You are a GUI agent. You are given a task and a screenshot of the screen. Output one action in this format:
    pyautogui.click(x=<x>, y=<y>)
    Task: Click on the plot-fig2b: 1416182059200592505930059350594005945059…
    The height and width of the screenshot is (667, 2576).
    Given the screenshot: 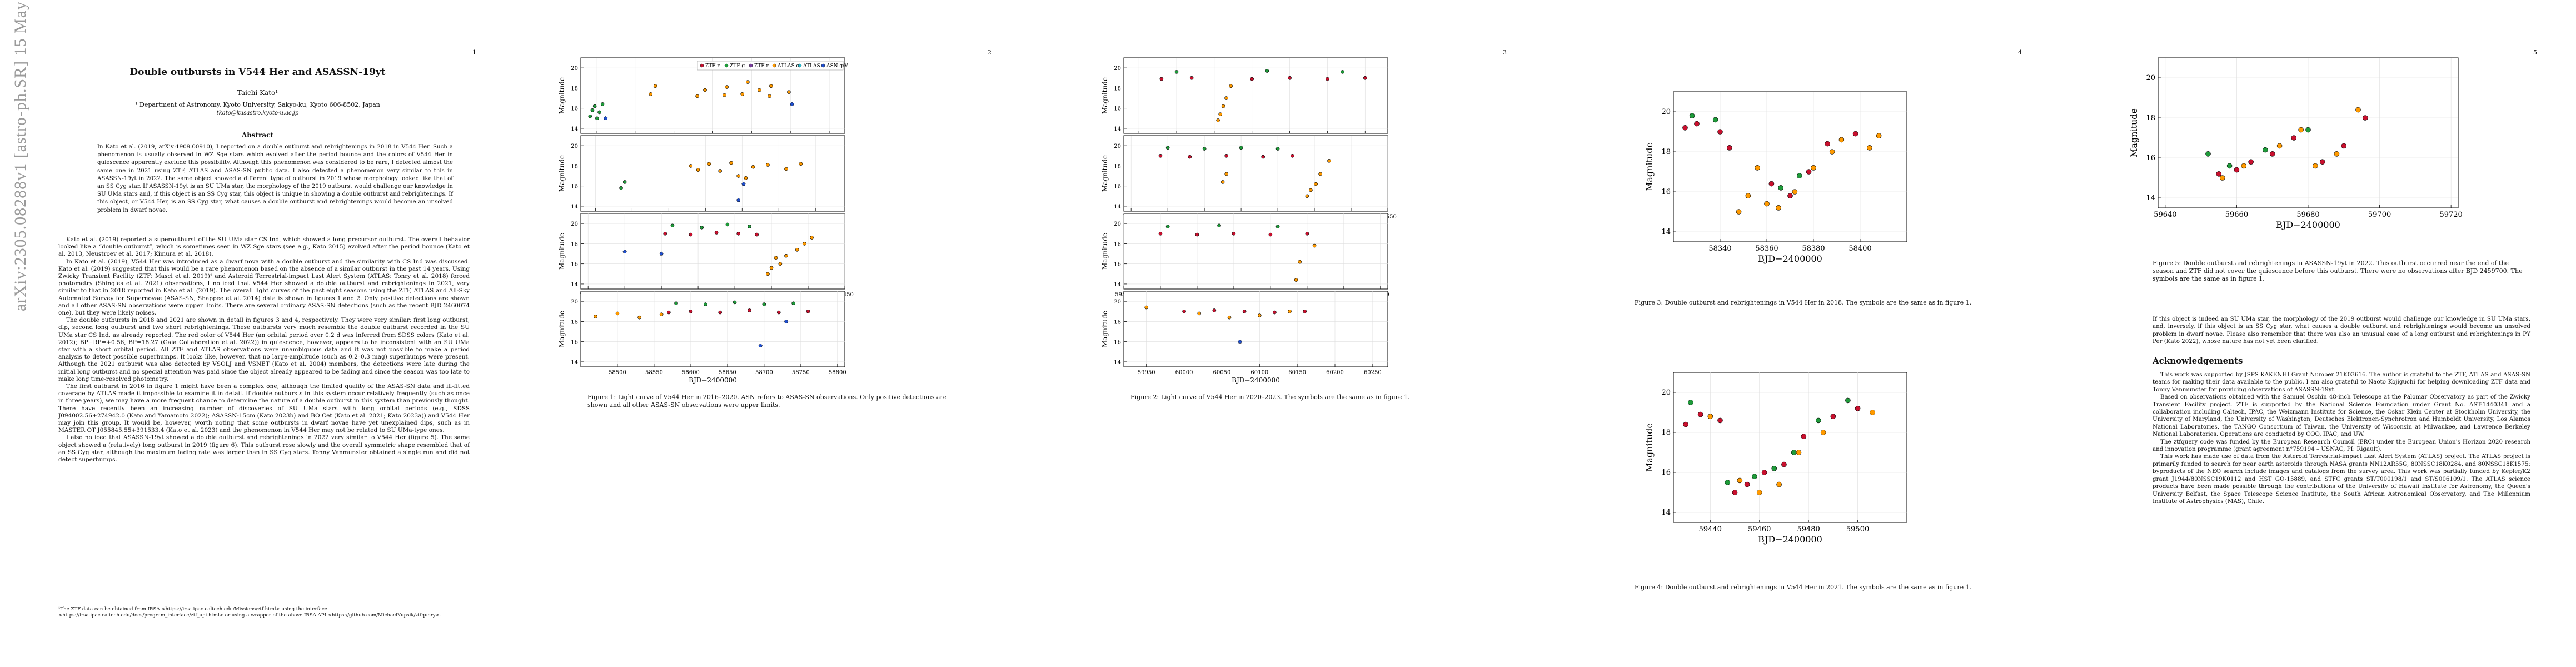 What is the action you would take?
    pyautogui.click(x=1249, y=177)
    